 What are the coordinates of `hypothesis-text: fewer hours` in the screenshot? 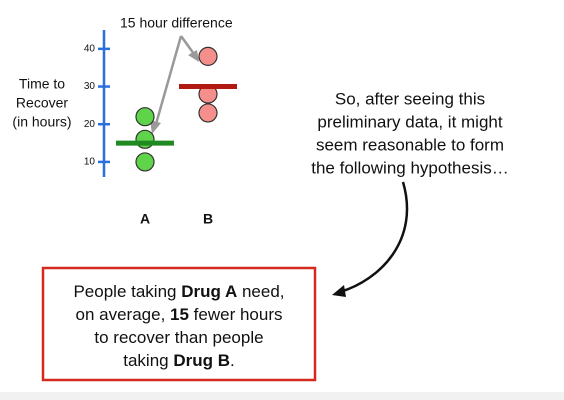 It's located at (236, 314).